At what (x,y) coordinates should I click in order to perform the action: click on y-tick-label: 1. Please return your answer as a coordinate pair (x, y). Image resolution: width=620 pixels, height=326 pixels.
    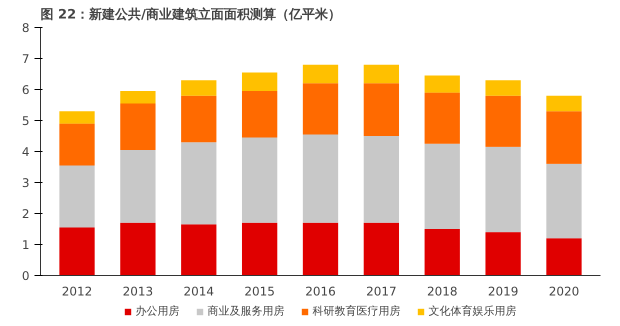
    Looking at the image, I should click on (26, 245).